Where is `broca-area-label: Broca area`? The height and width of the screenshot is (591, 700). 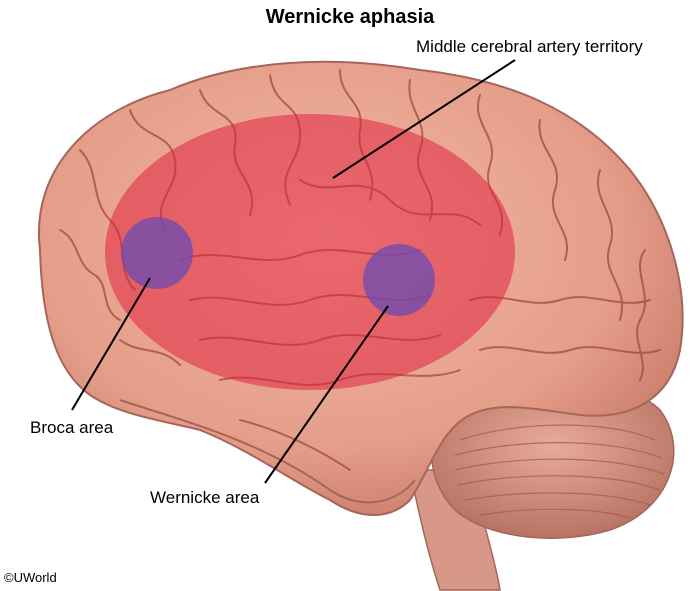 broca-area-label: Broca area is located at coordinates (72, 427).